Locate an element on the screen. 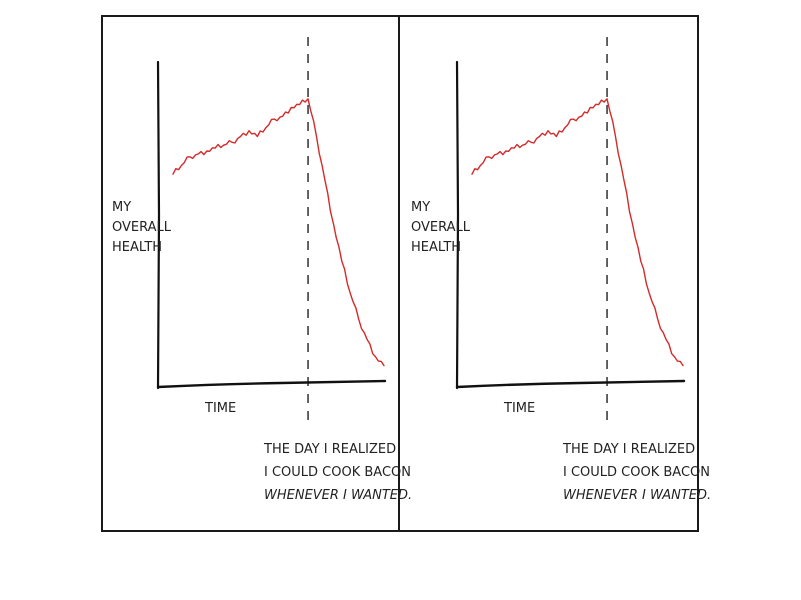 Image resolution: width=801 pixels, height=600 pixels. panel-divider is located at coordinates (399, 273).